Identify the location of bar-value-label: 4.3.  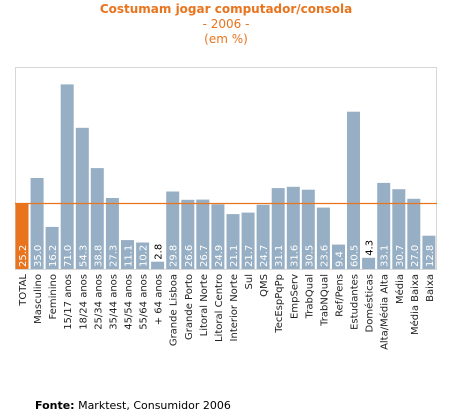
(370, 248).